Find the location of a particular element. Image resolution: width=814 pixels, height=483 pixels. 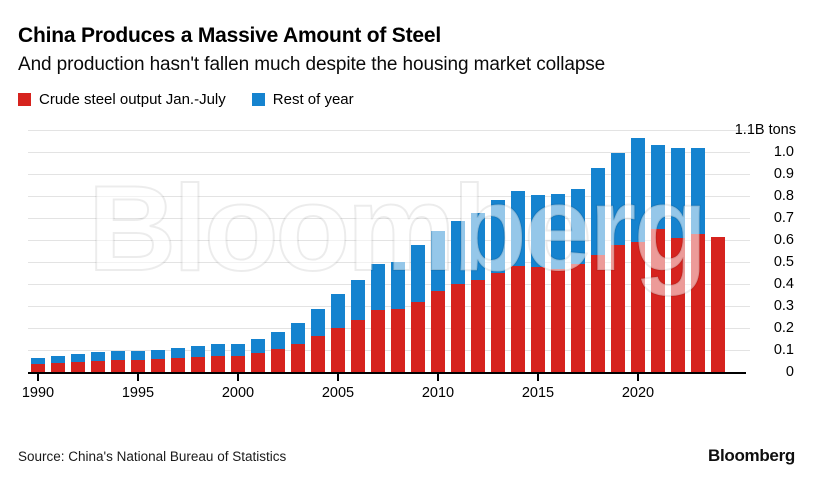

x-tick-label: 1990 is located at coordinates (38, 393).